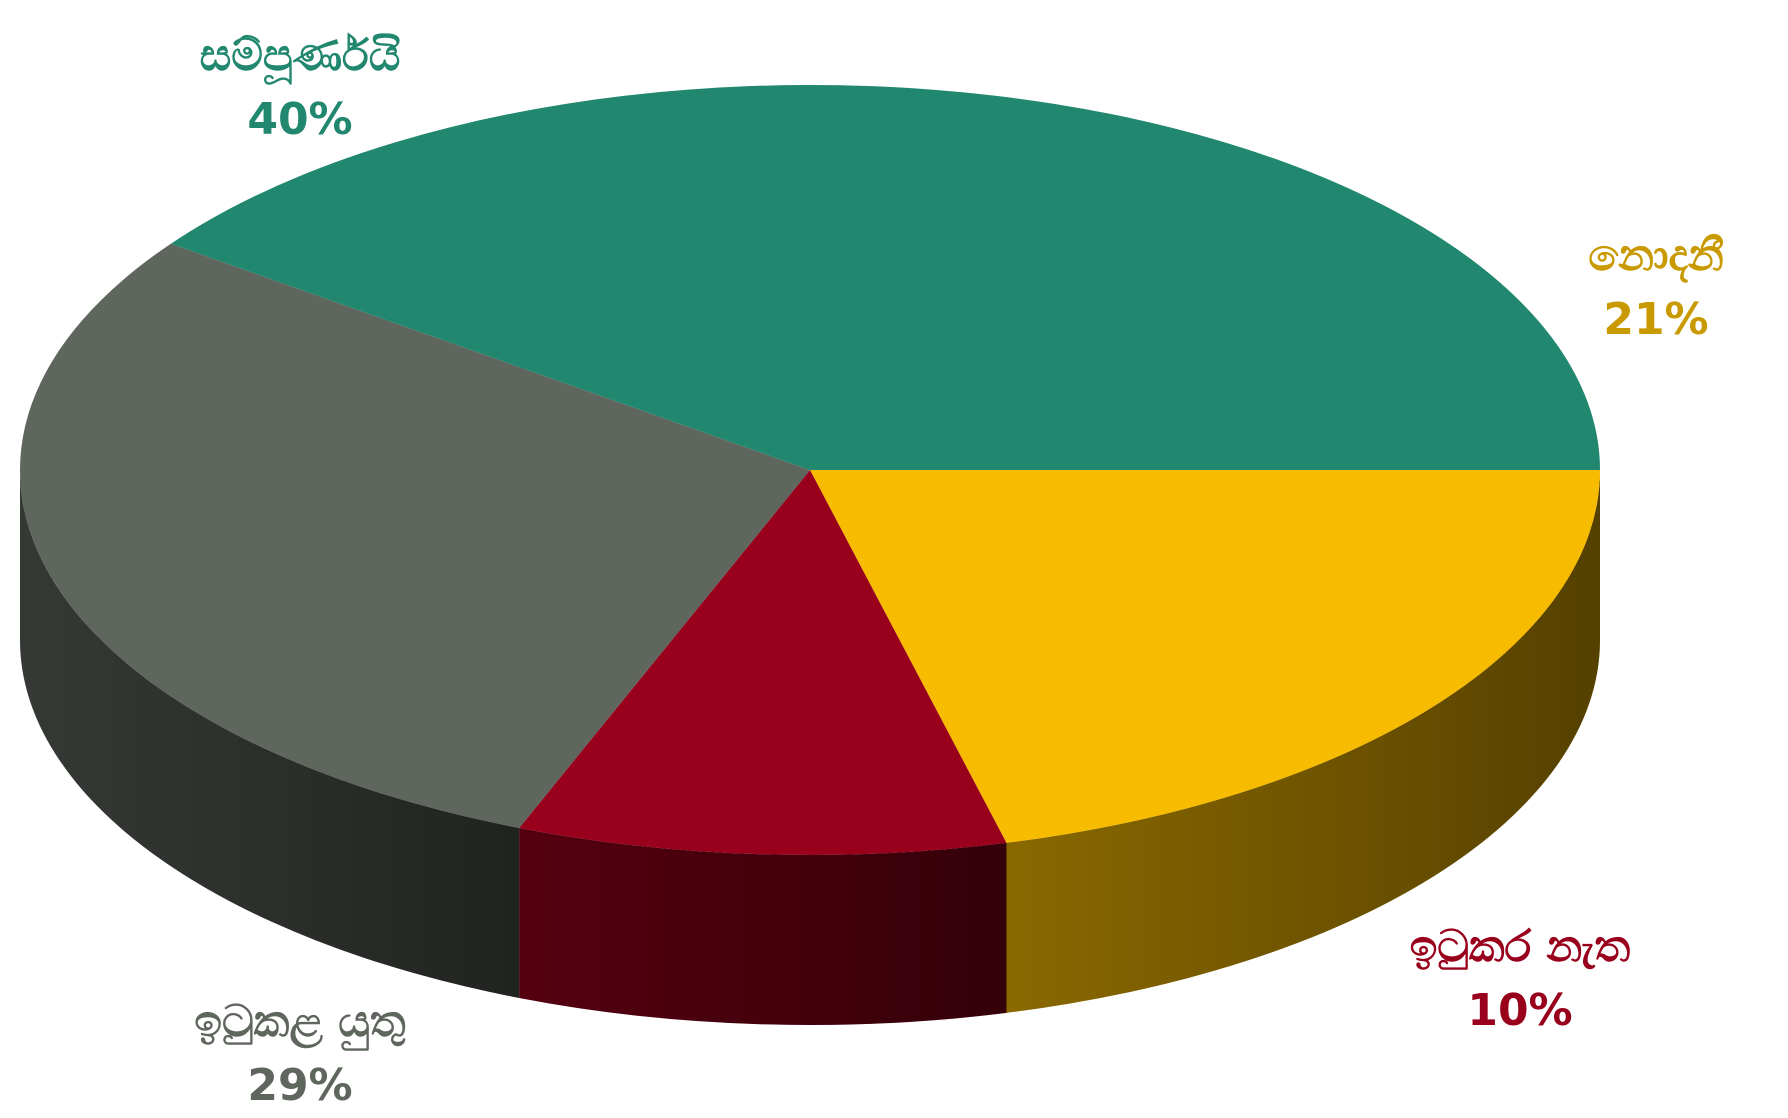  What do you see at coordinates (1520, 979) in the screenshot?
I see `slice-label-itukara-naetha: ඉටුකර නැත 10%` at bounding box center [1520, 979].